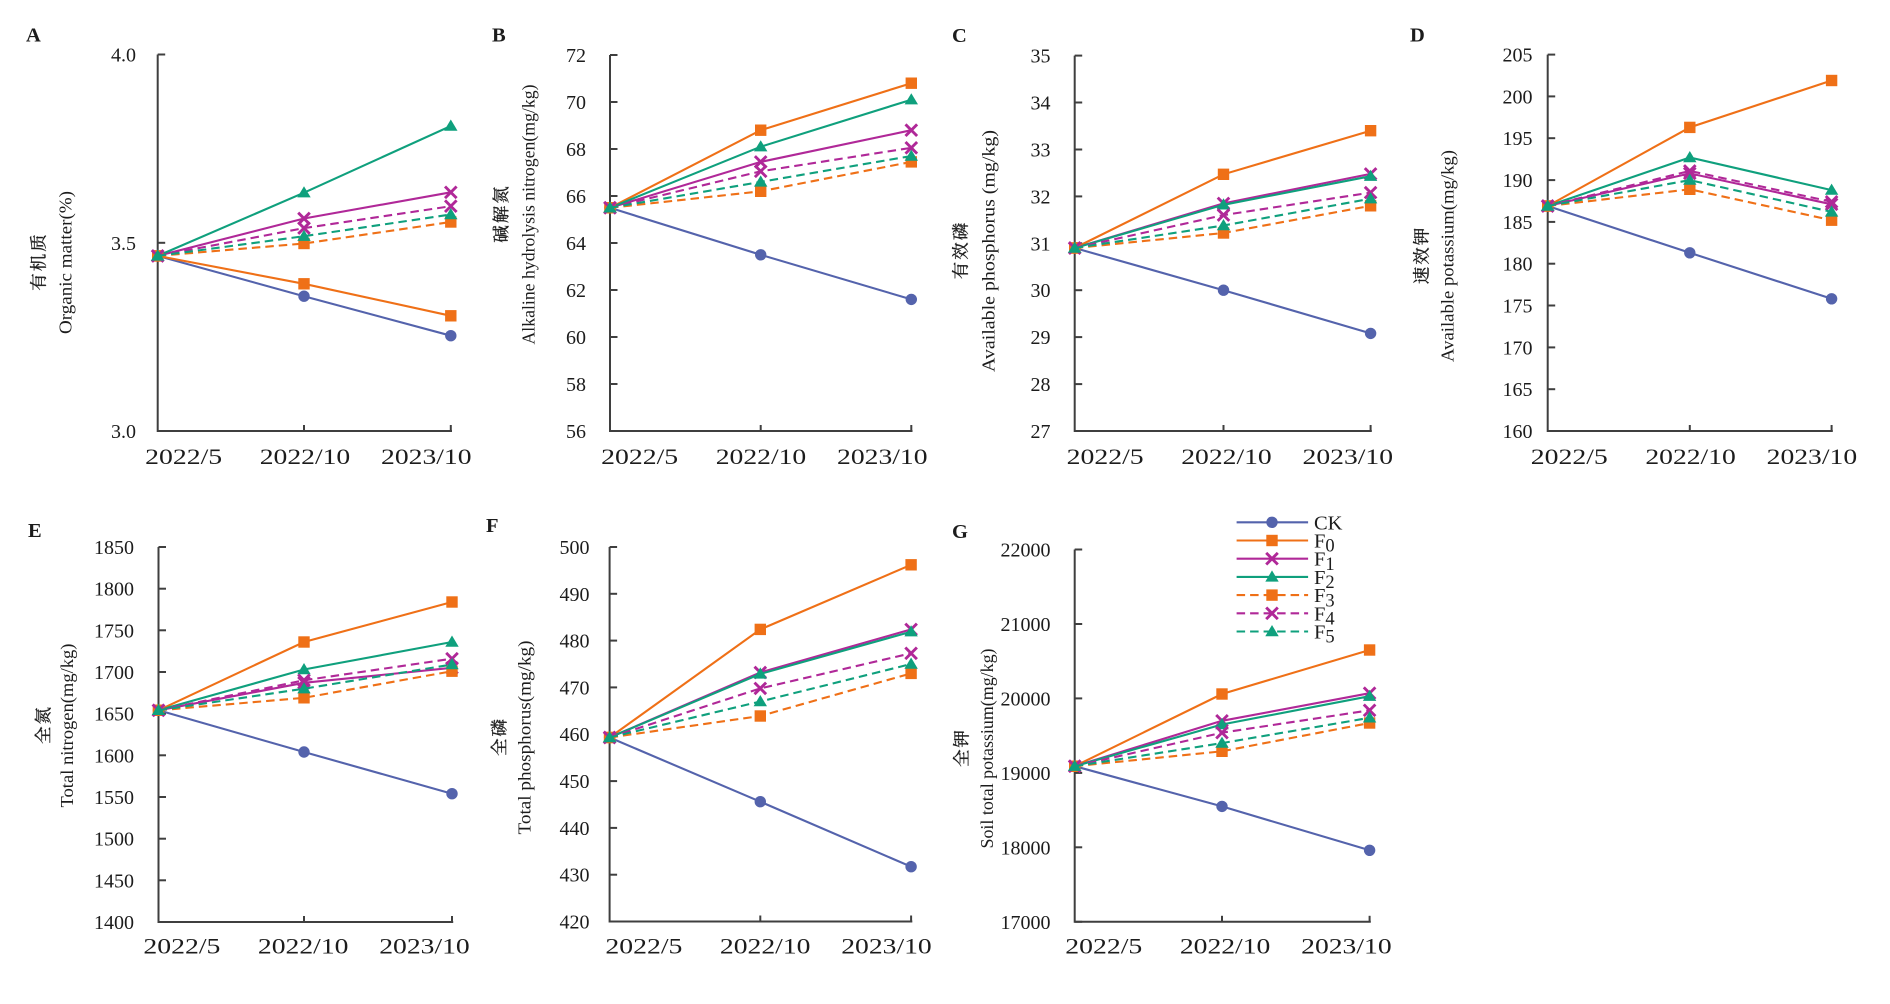 This screenshot has height=1004, width=1890. Describe the element at coordinates (1518, 432) in the screenshot. I see `svg-text: 160` at that location.